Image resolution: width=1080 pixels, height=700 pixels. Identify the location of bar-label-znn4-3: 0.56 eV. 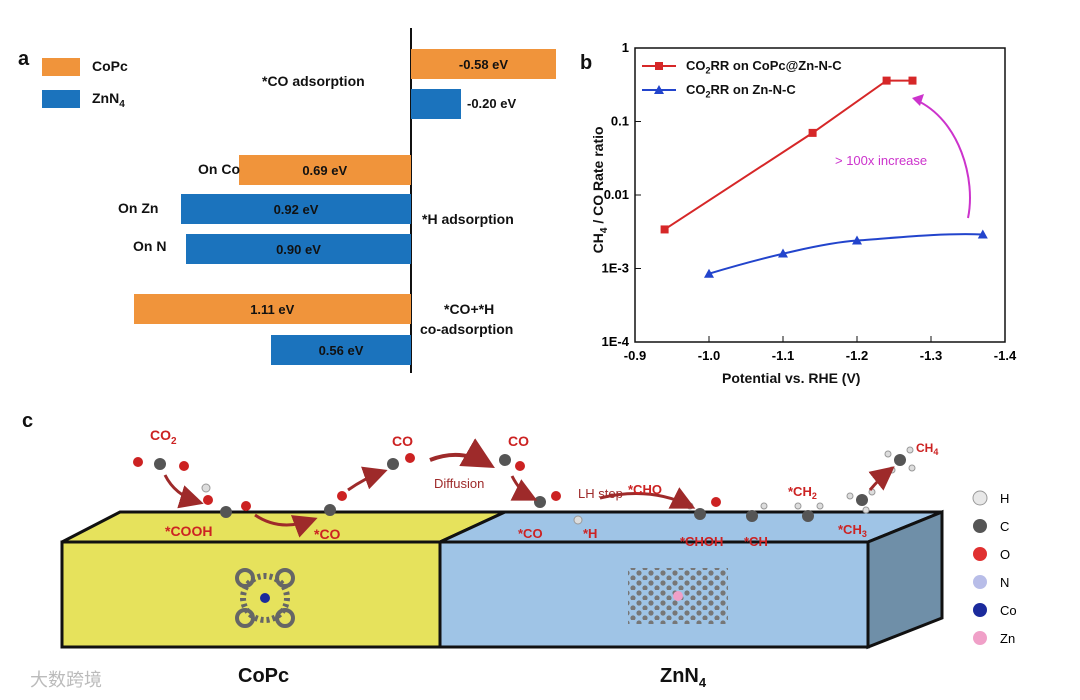
(341, 350).